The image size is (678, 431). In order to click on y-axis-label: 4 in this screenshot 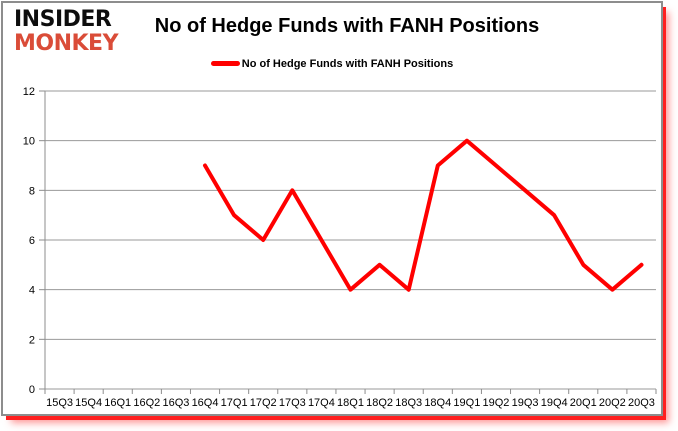, I will do `click(32, 291)`.